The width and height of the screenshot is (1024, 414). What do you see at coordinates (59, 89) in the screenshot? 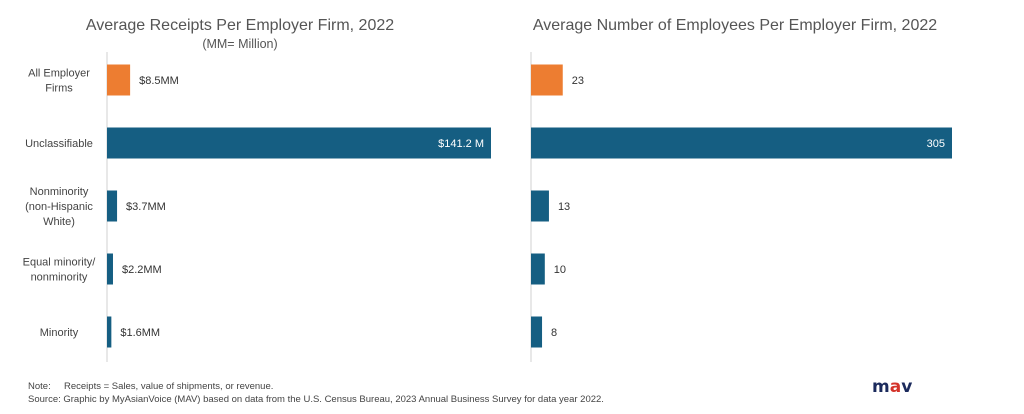
I see `category-label-line: Firms` at bounding box center [59, 89].